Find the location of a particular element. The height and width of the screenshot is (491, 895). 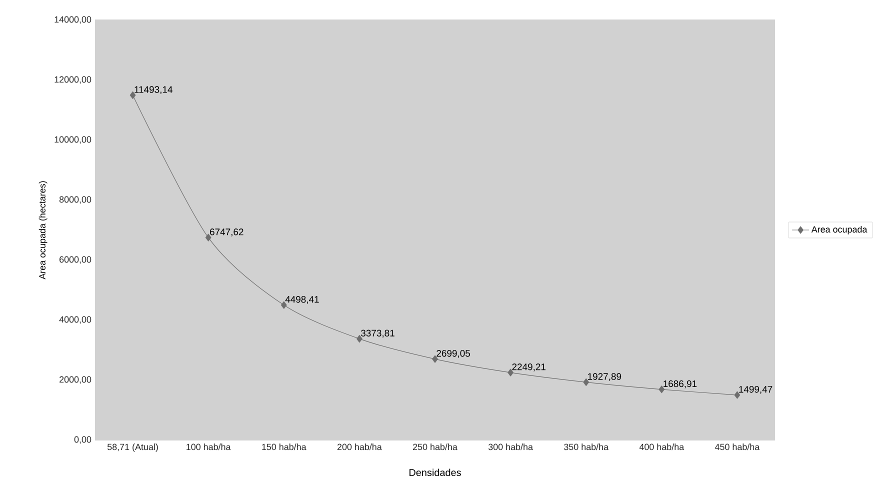

legend-label: Area ocupada is located at coordinates (839, 230).